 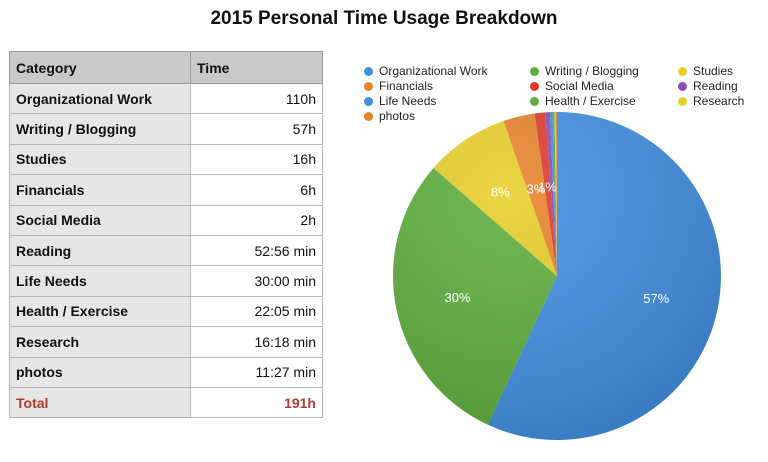 I want to click on total-row: Total 191h, so click(x=166, y=402).